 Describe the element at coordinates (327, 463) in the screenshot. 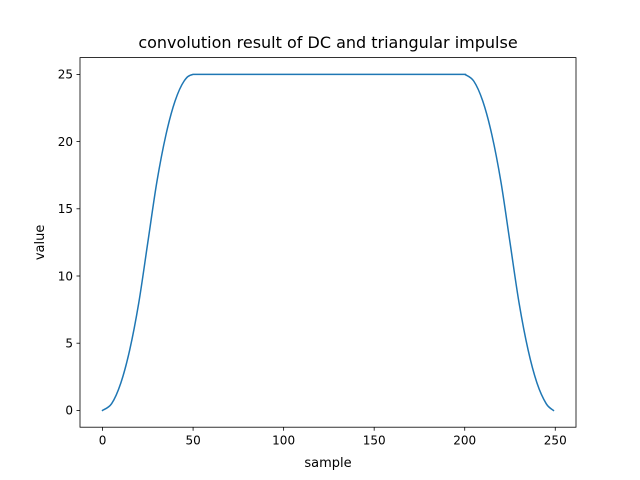

I see `x-axis-label: sample` at that location.